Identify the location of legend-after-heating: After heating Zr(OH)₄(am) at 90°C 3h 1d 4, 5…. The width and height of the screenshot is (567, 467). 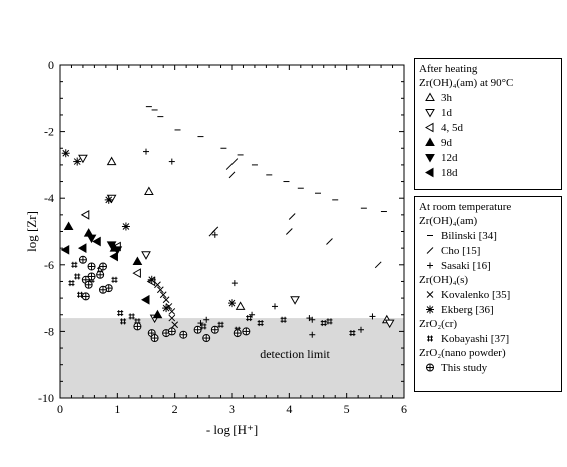
(488, 124).